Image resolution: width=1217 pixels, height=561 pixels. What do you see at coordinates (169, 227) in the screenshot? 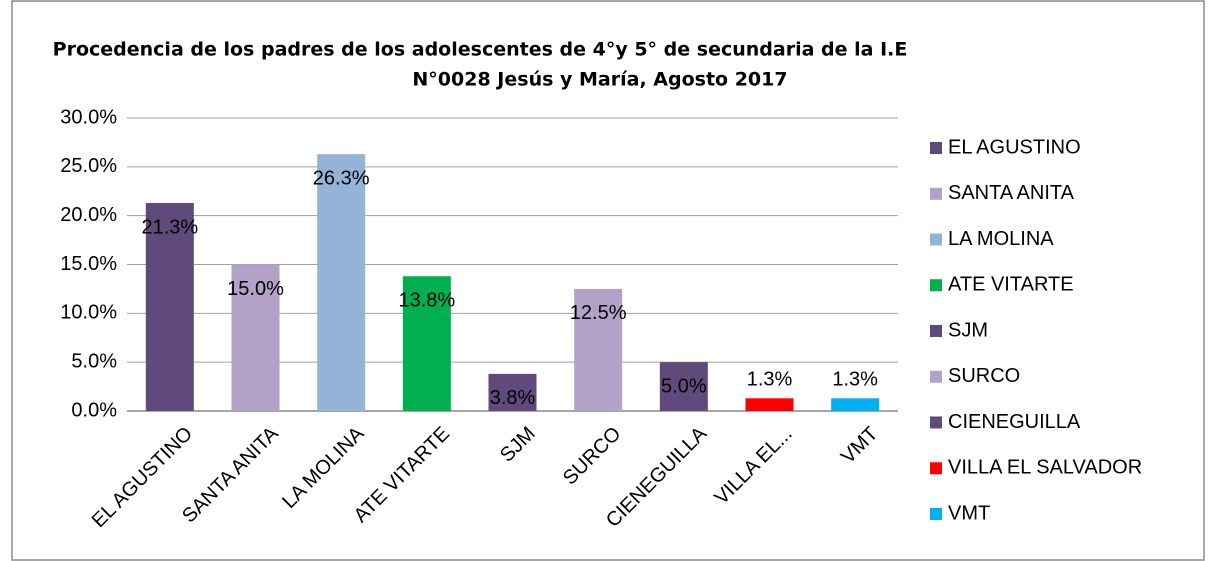
I see `data-label: 21.3%` at bounding box center [169, 227].